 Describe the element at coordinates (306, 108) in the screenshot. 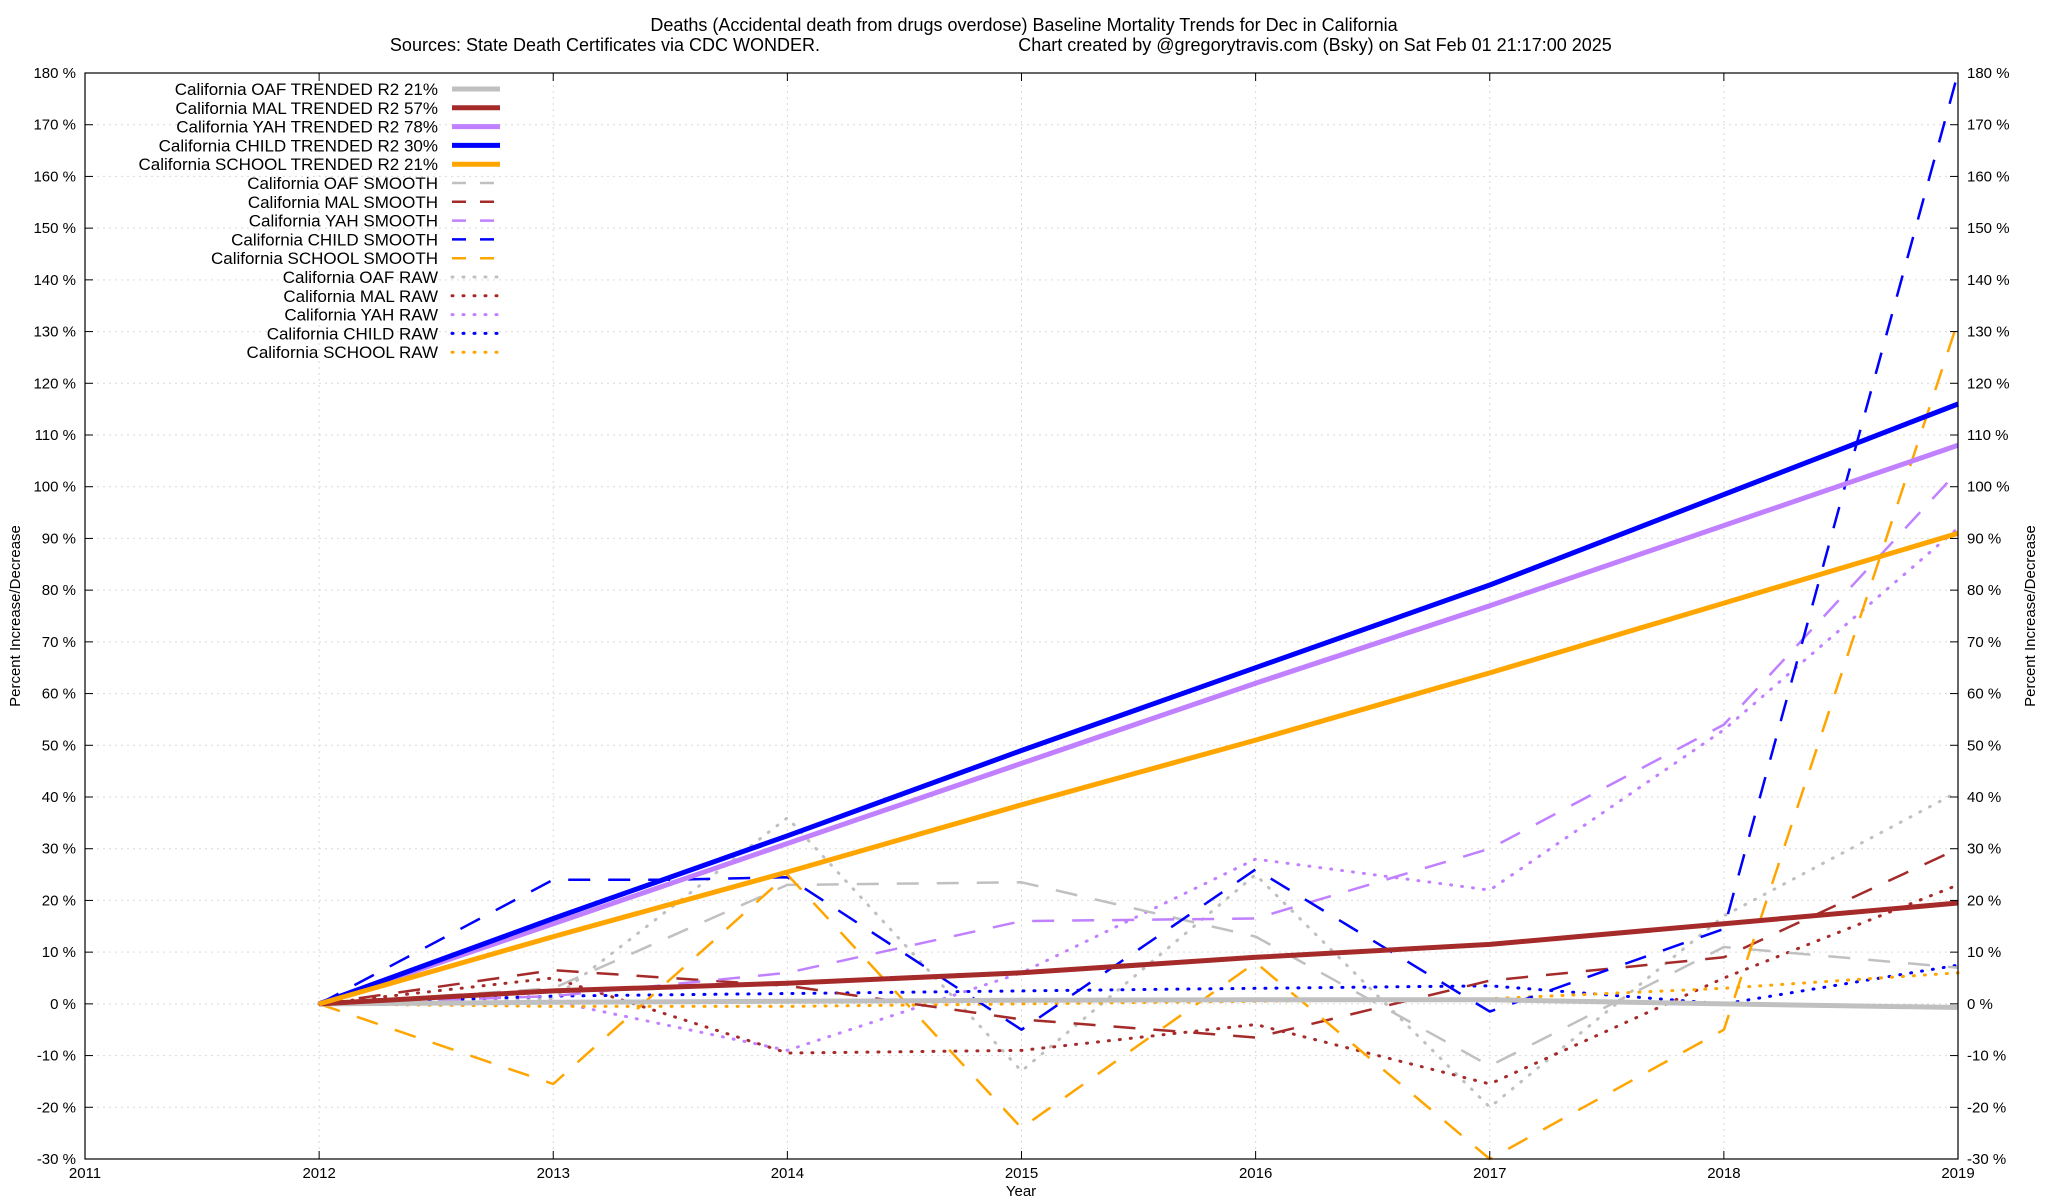

I see `legend-label: California MAL TRENDED R2 57%` at that location.